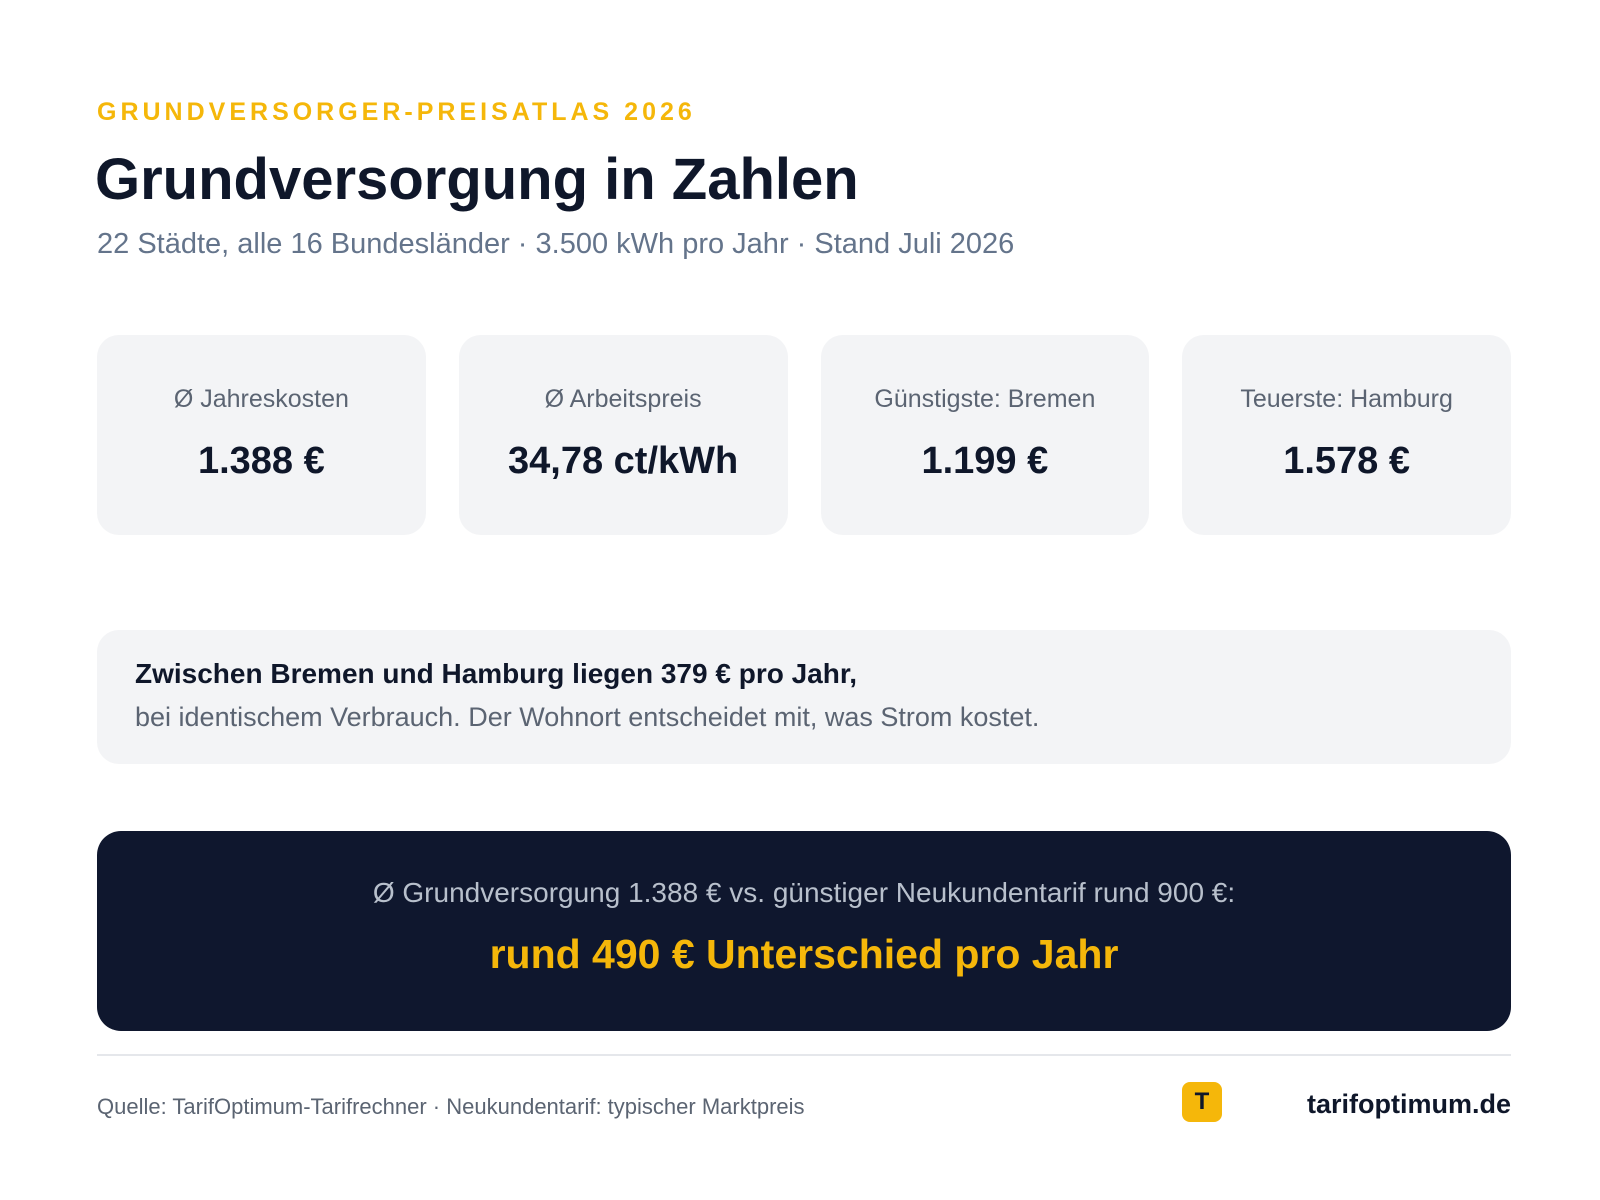  Describe the element at coordinates (1408, 1104) in the screenshot. I see `brand-name: tarifoptimum.de` at that location.